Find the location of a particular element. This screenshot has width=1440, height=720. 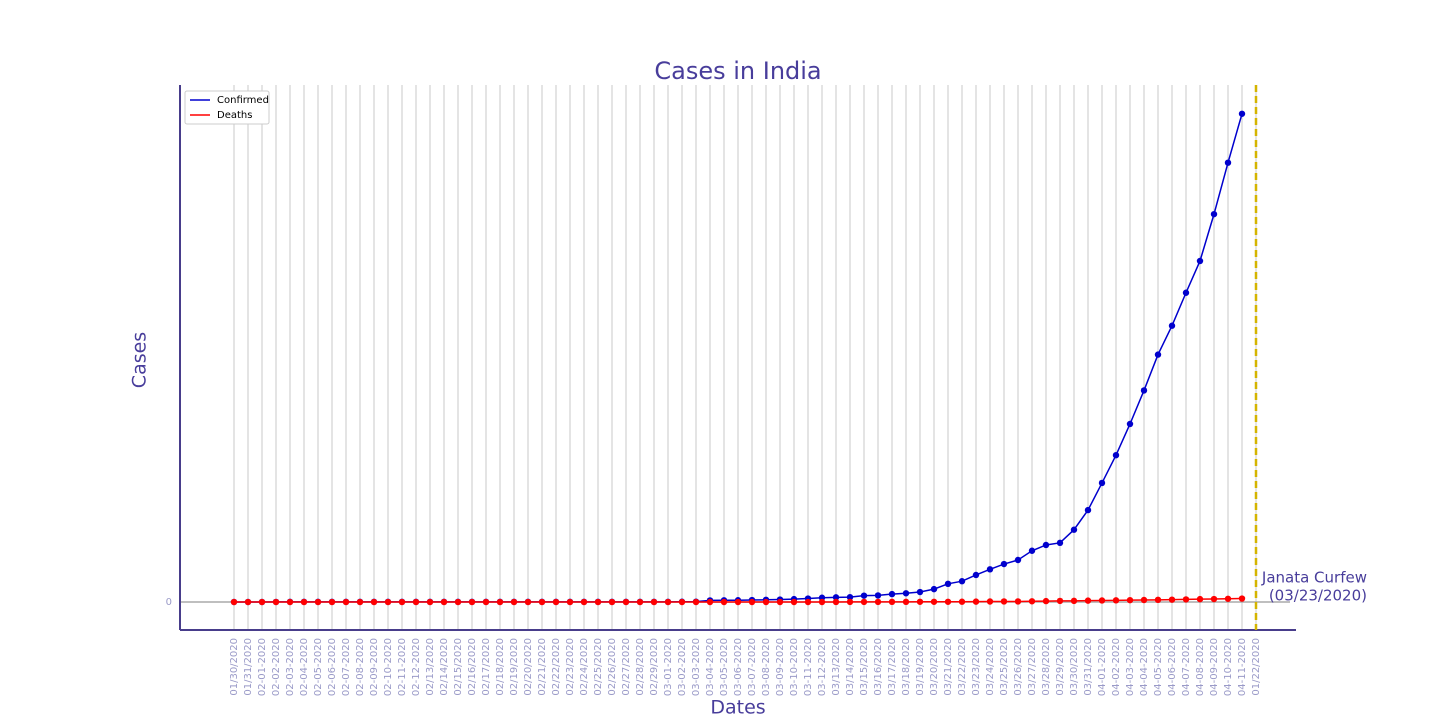

x-tick-label: 03-03-2020 is located at coordinates (696, 667).